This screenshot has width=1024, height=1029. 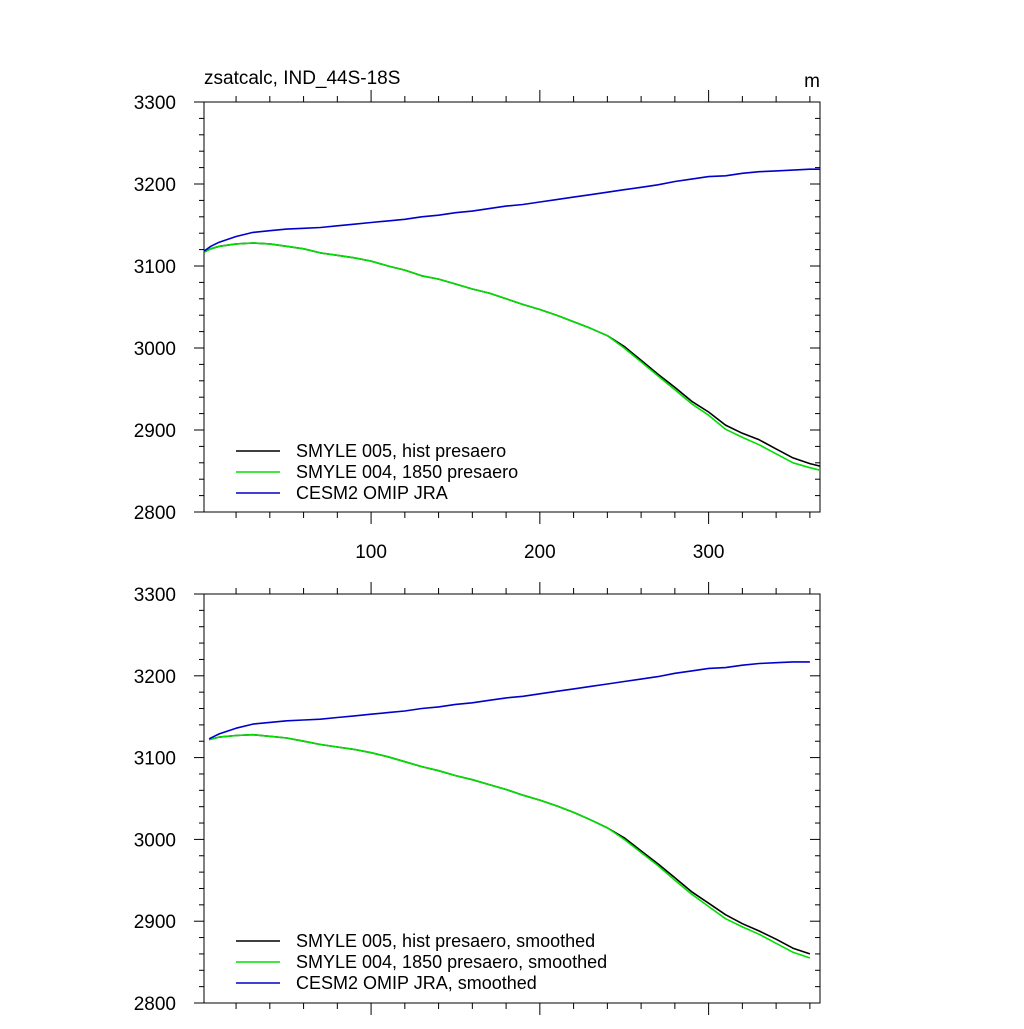 I want to click on legend-label: SMYLE 004, 1850 presaero, so click(x=407, y=472).